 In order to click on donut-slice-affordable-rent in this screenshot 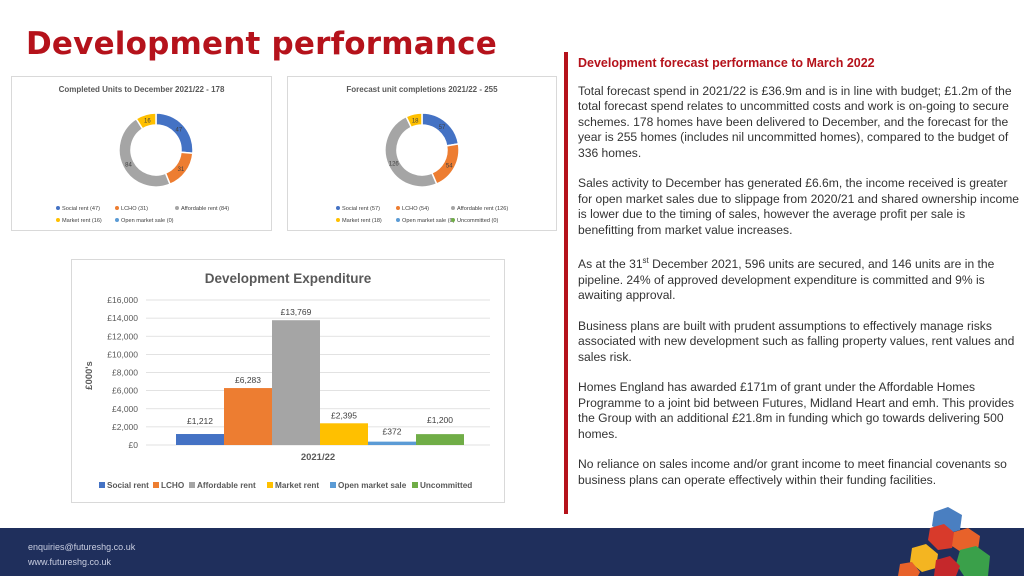, I will do `click(144, 152)`.